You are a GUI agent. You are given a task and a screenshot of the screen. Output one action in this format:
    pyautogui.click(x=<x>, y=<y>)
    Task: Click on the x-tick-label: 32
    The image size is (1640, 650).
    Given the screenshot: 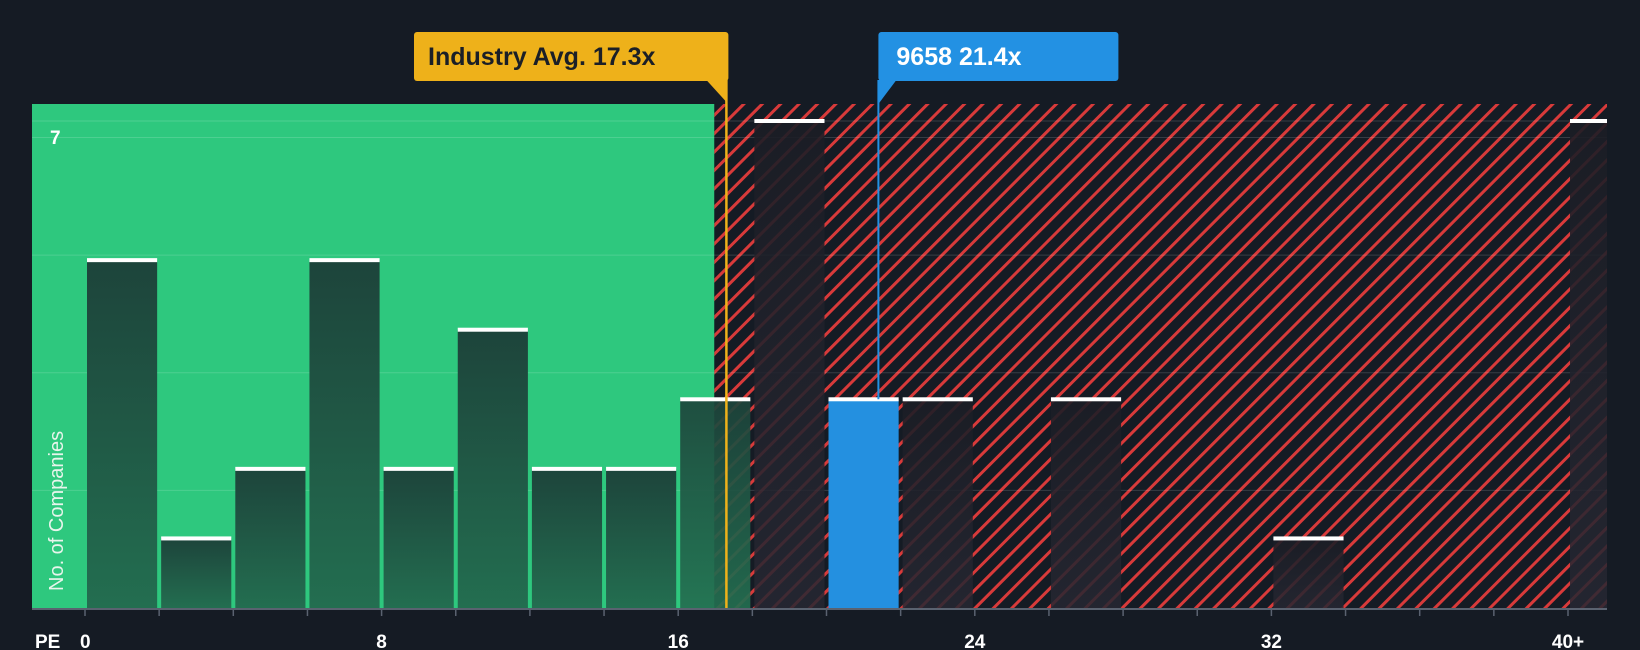 What is the action you would take?
    pyautogui.click(x=1271, y=641)
    